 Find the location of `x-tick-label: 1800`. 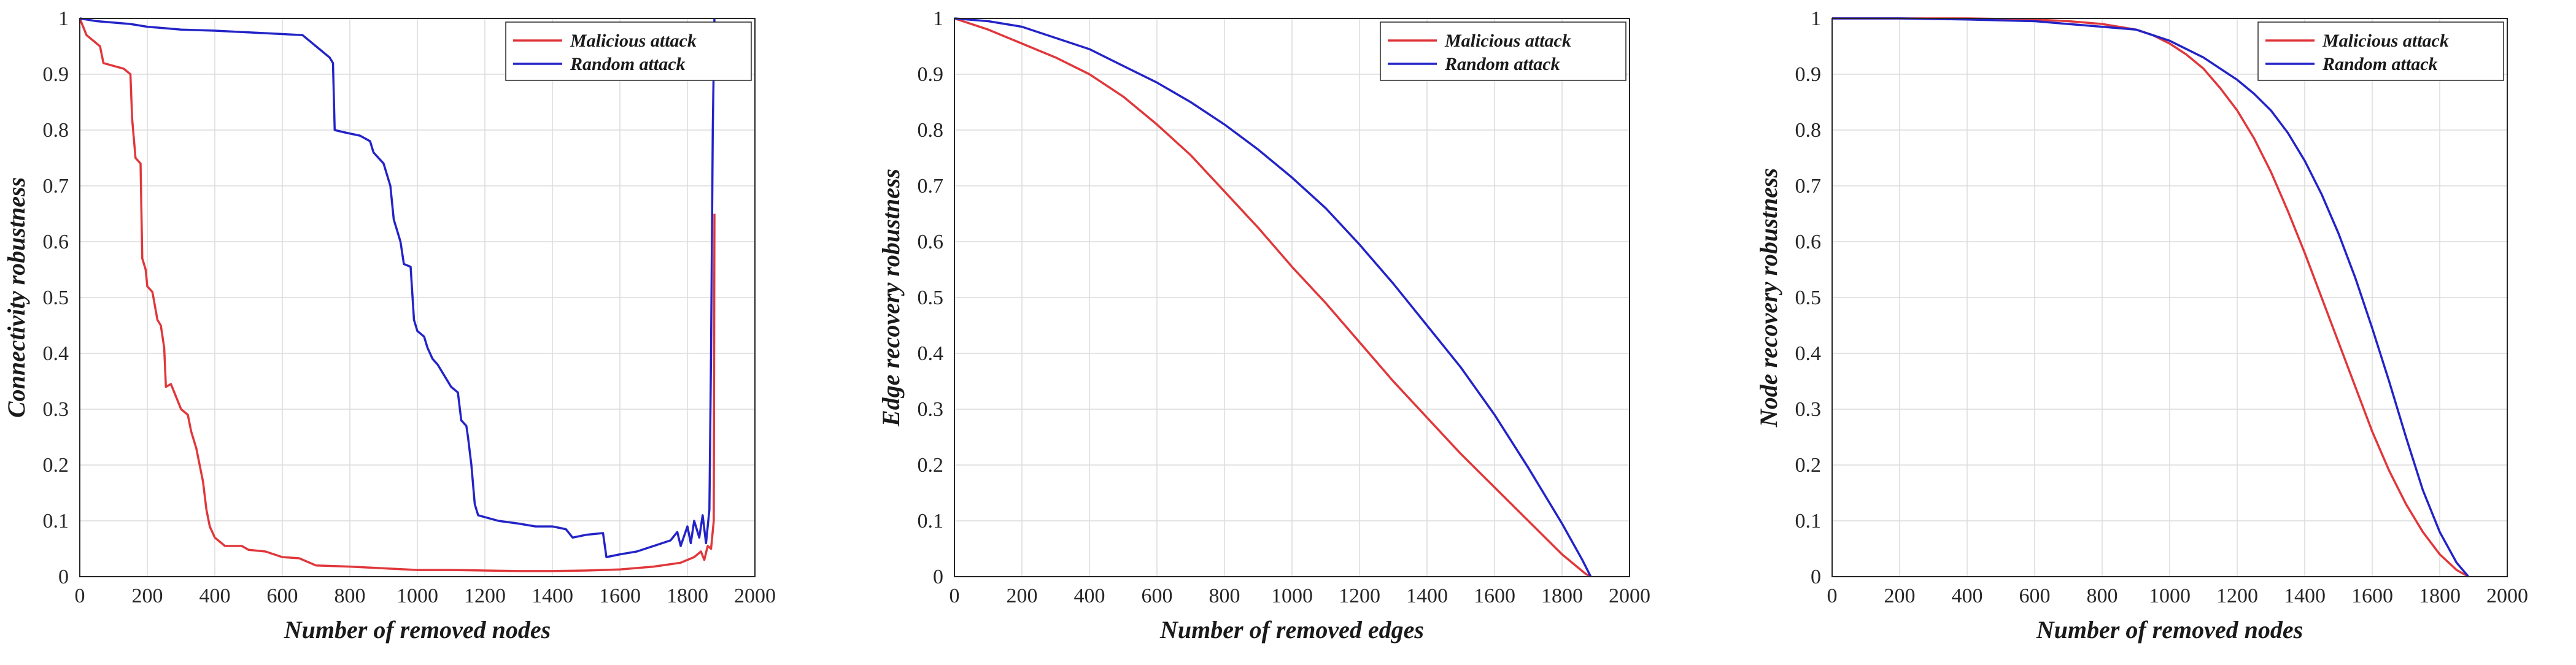

x-tick-label: 1800 is located at coordinates (687, 596).